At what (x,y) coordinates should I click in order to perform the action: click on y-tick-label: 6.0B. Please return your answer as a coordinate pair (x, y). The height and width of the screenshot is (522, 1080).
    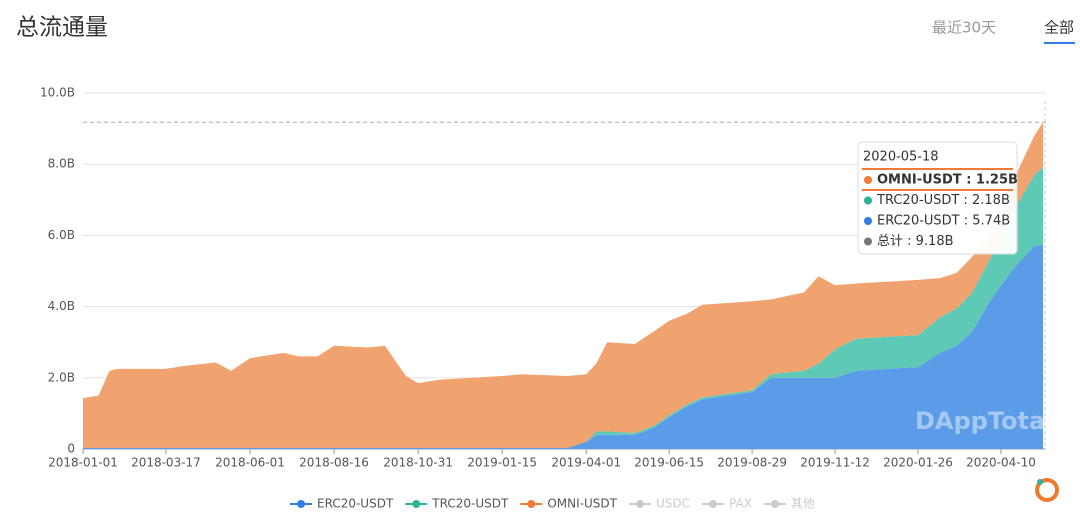
    Looking at the image, I should click on (61, 235).